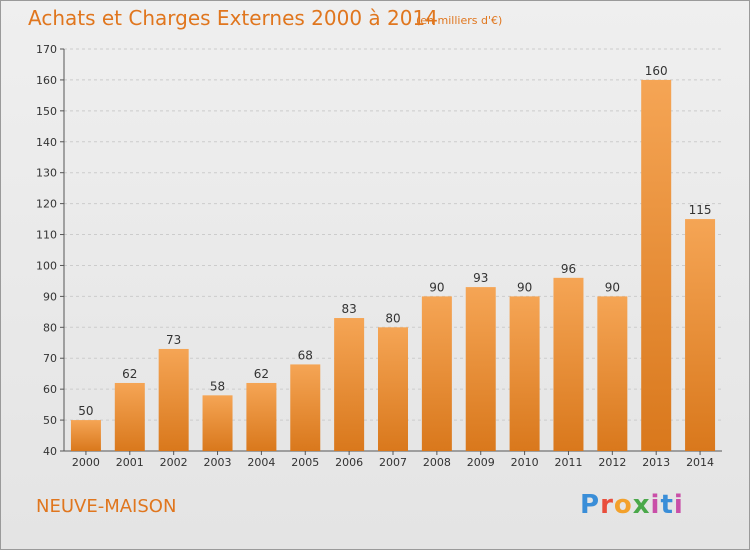 This screenshot has height=550, width=750. What do you see at coordinates (50, 389) in the screenshot?
I see `y-tick-label: 60` at bounding box center [50, 389].